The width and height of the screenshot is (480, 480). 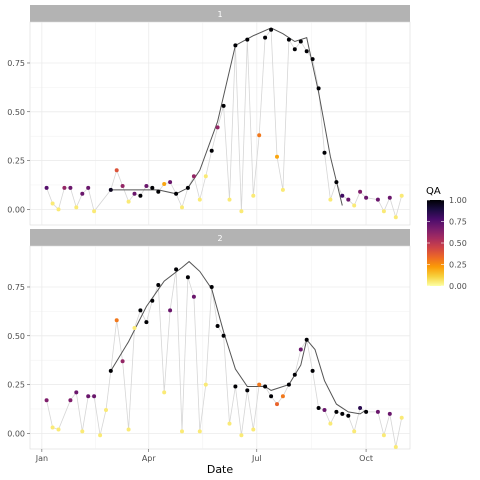 I want to click on legend-label: 1.00, so click(x=458, y=200).